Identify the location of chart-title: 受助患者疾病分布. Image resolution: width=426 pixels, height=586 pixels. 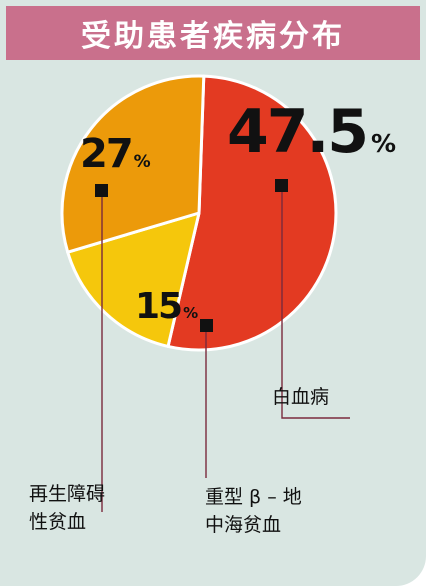
(213, 36).